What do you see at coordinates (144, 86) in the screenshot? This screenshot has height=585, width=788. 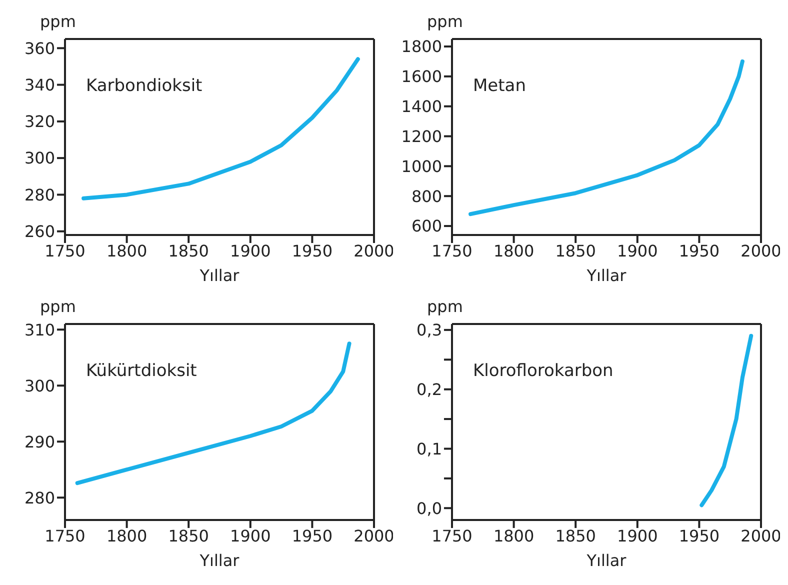 I see `text: Karbondioksit` at bounding box center [144, 86].